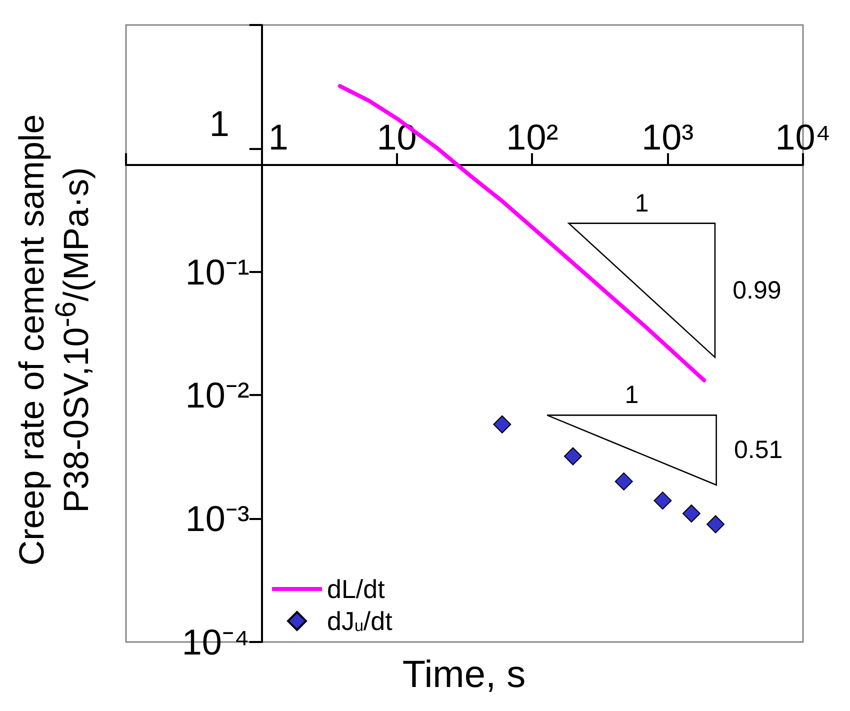 This screenshot has height=711, width=850. What do you see at coordinates (356, 589) in the screenshot?
I see `legend-label: dL/dt` at bounding box center [356, 589].